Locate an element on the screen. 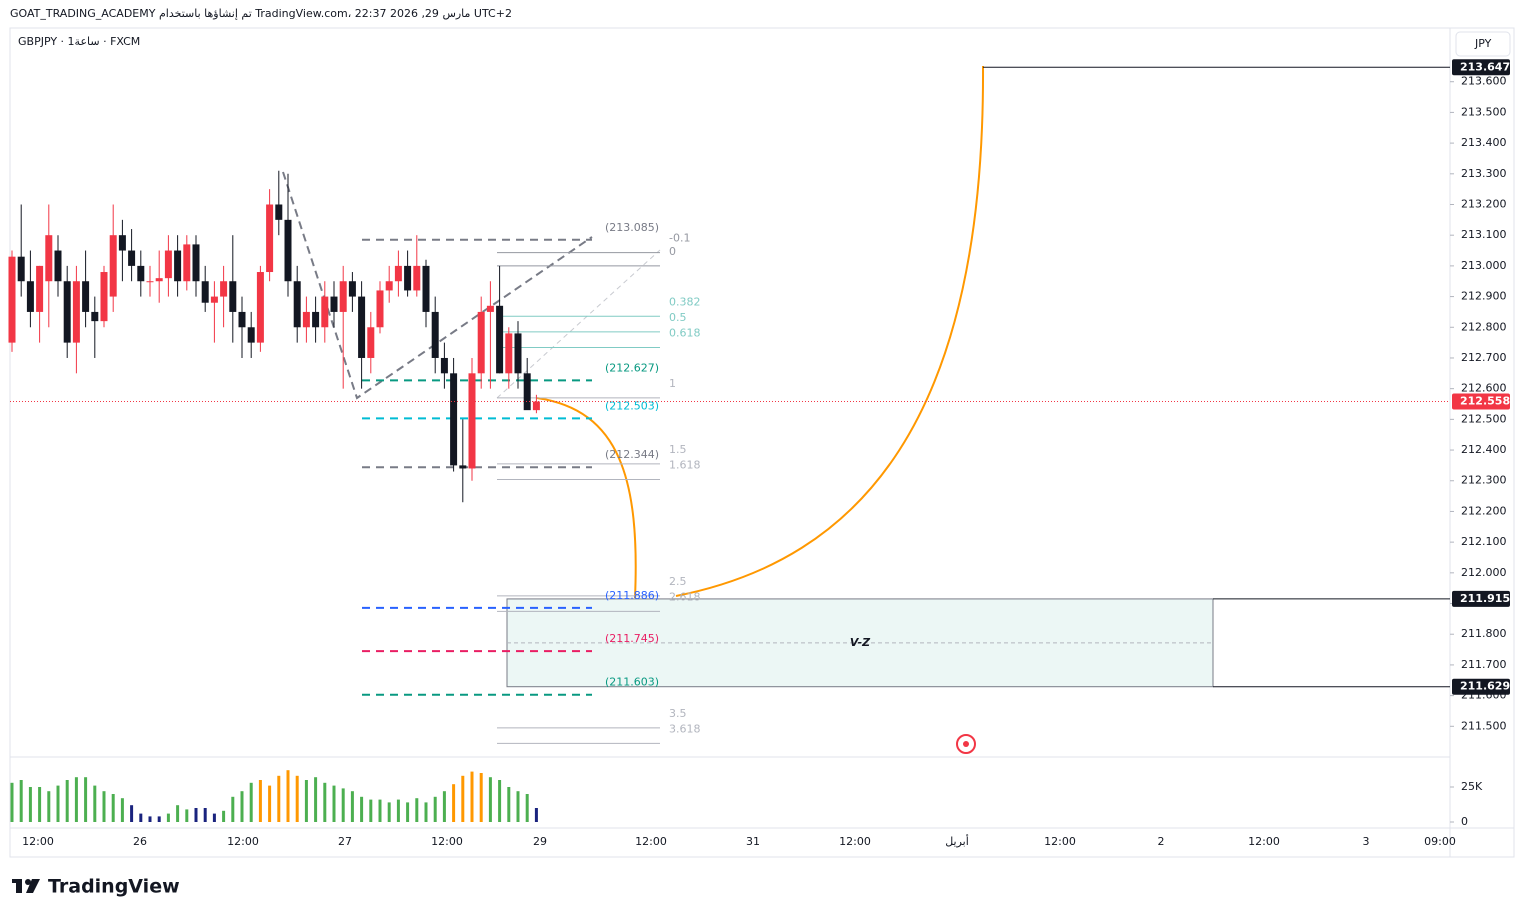 Image resolution: width=1524 pixels, height=921 pixels. fib-label: 3.5 is located at coordinates (678, 713).